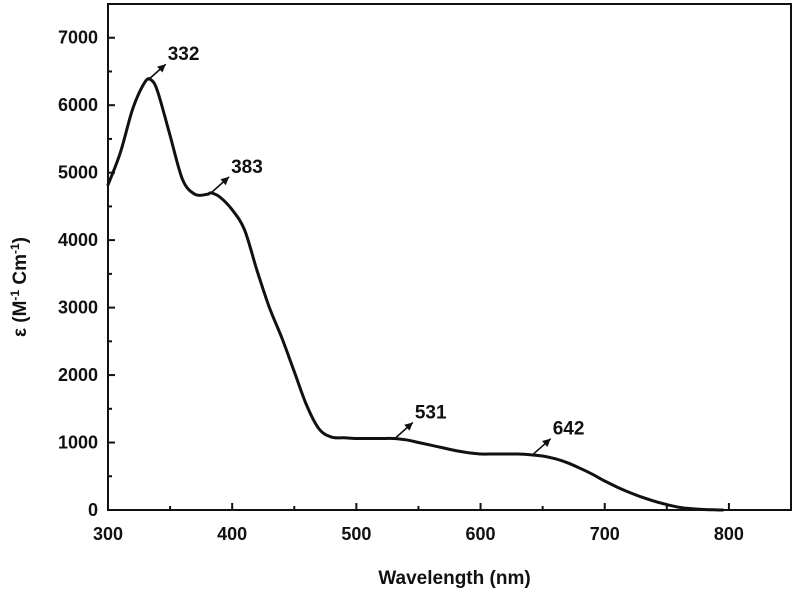 This screenshot has height=590, width=793. Describe the element at coordinates (569, 429) in the screenshot. I see `annotation-label-642: 642` at that location.